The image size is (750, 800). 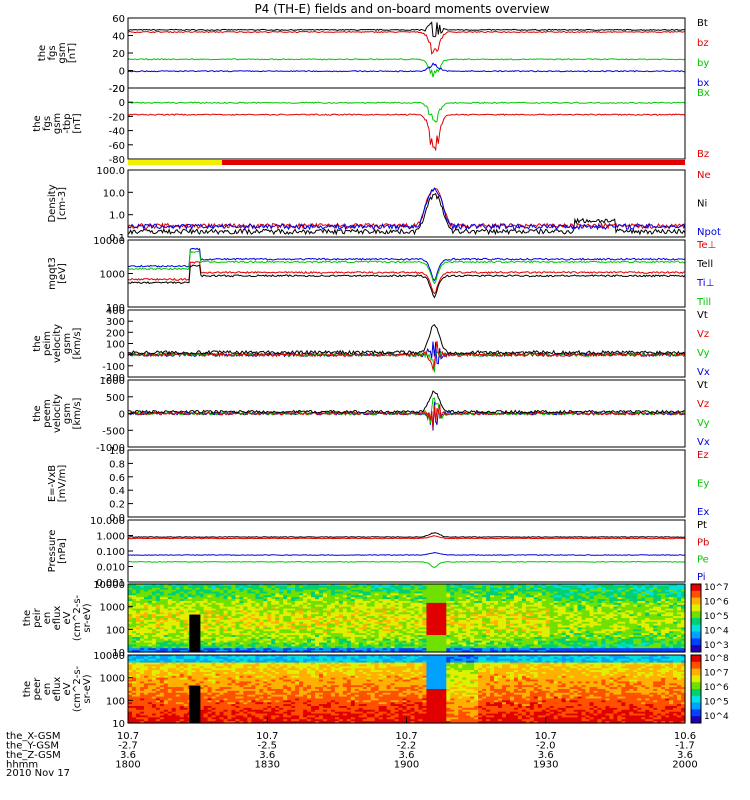 What do you see at coordinates (118, 19) in the screenshot?
I see `y-tick-label: 60` at bounding box center [118, 19].